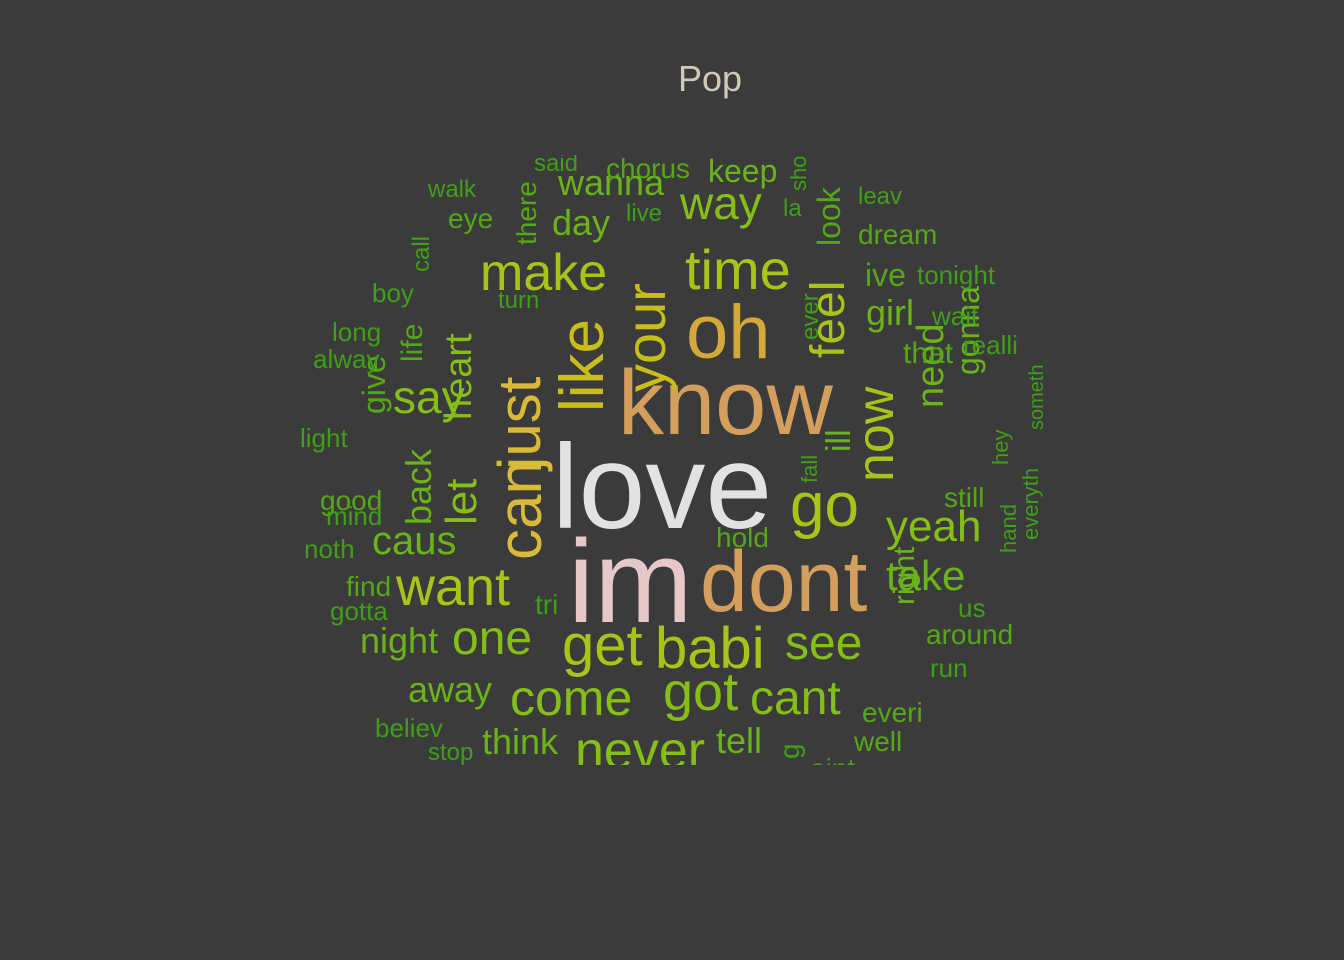 The width and height of the screenshot is (1344, 960). Describe the element at coordinates (519, 300) in the screenshot. I see `word-turn: turn` at that location.